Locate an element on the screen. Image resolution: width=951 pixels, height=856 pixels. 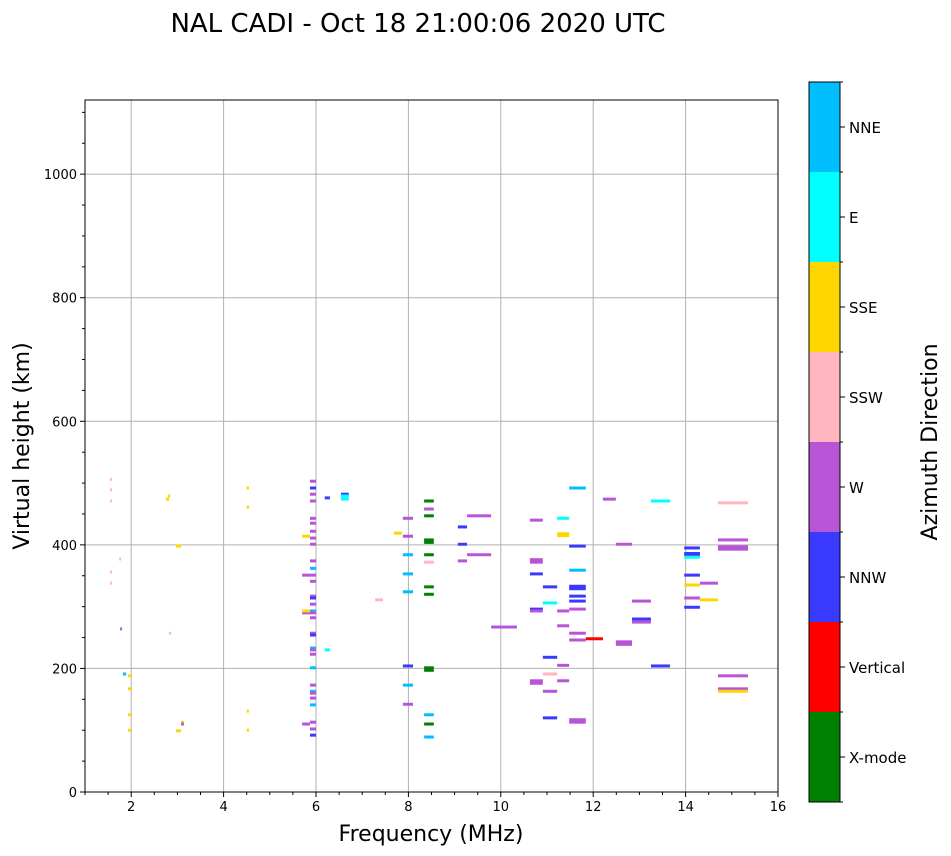
y-axis-ticks: 0 200 400 600 800 1000 is located at coordinates (64, 456).